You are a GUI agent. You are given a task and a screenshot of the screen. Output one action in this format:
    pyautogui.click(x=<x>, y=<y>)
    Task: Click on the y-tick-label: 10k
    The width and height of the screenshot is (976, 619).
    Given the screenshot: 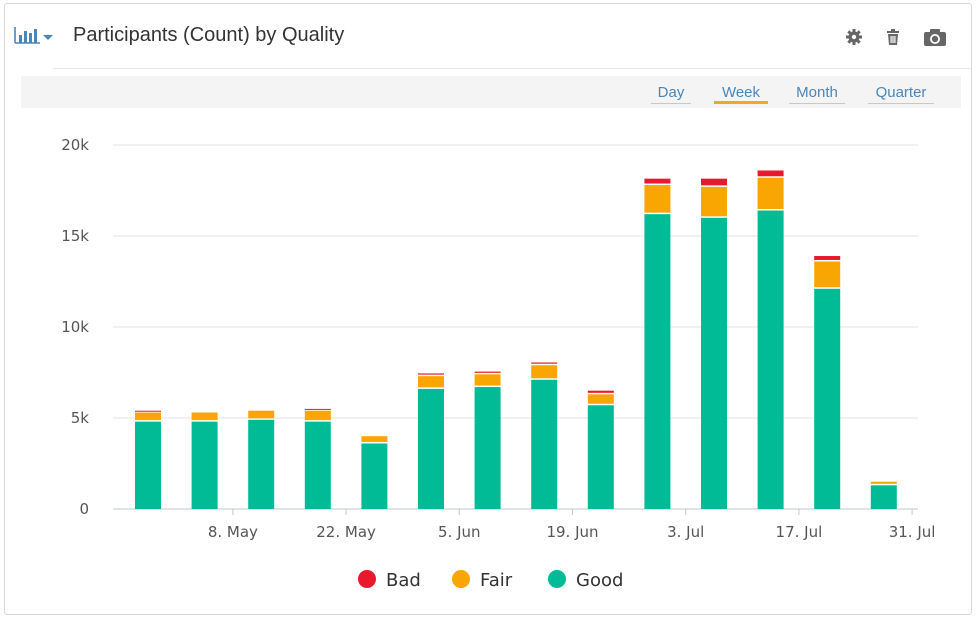 What is the action you would take?
    pyautogui.click(x=75, y=327)
    